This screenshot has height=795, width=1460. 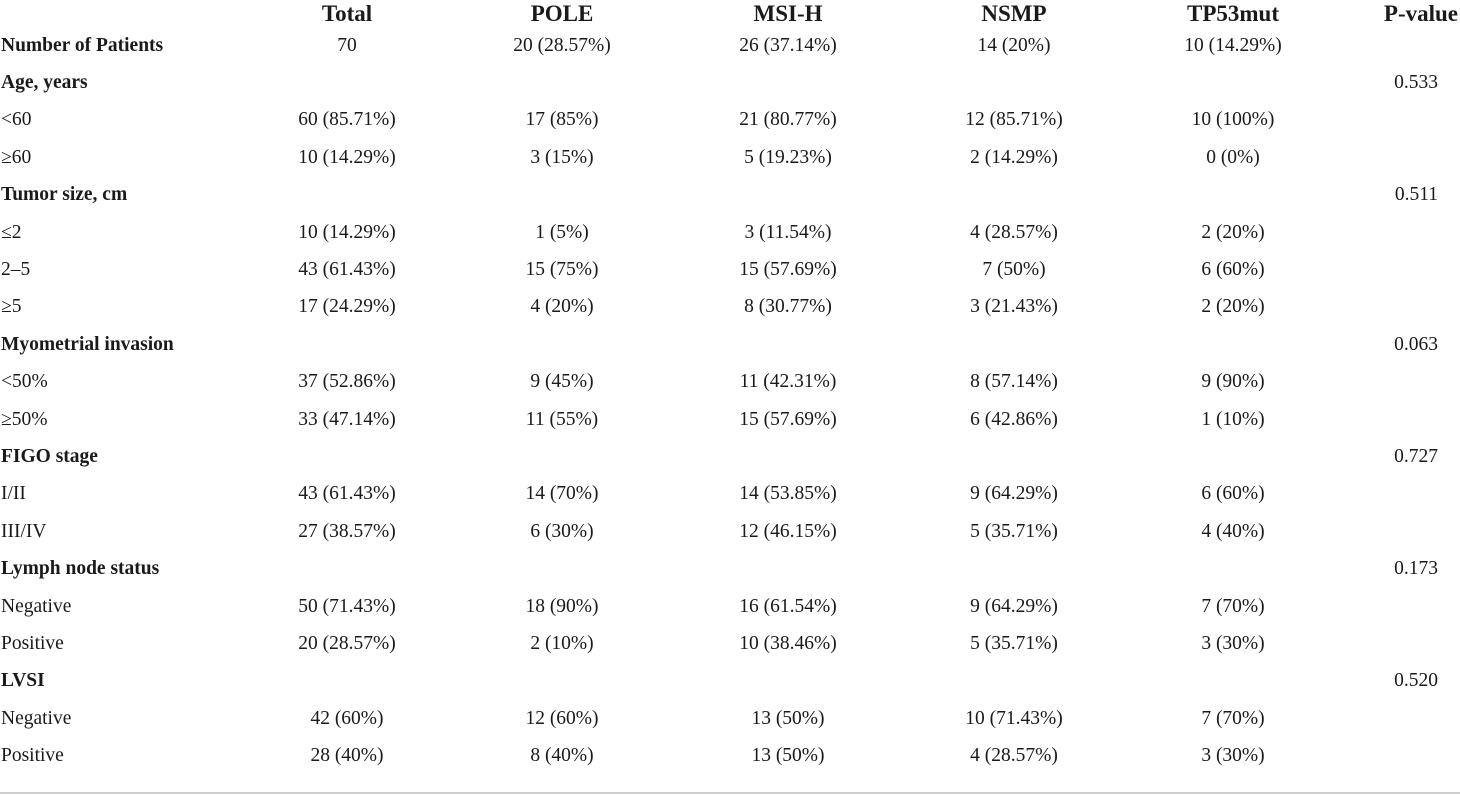 I want to click on row-label: ≥5, so click(x=11, y=307).